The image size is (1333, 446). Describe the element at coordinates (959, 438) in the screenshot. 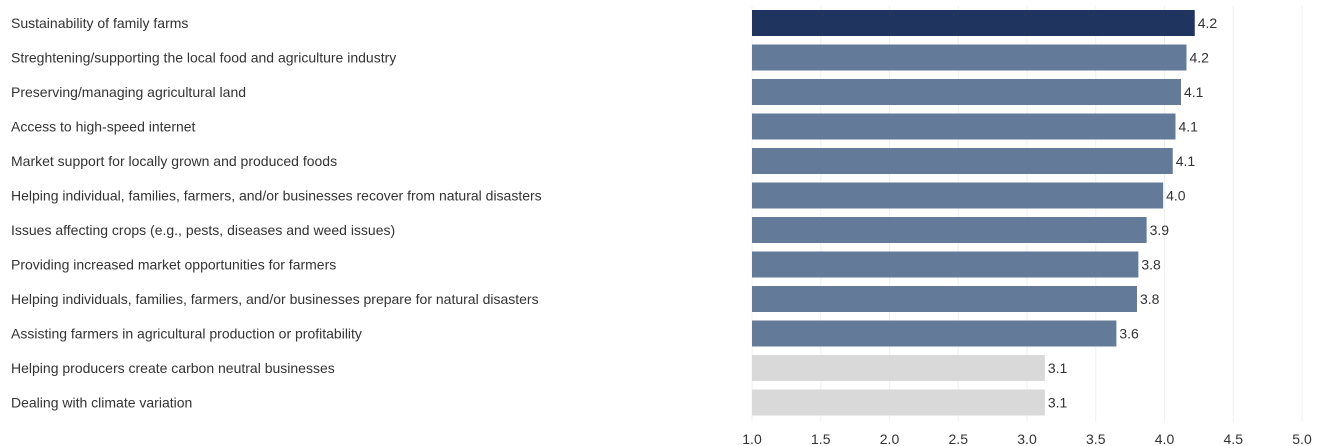

I see `x-tick-label: 2.5` at that location.